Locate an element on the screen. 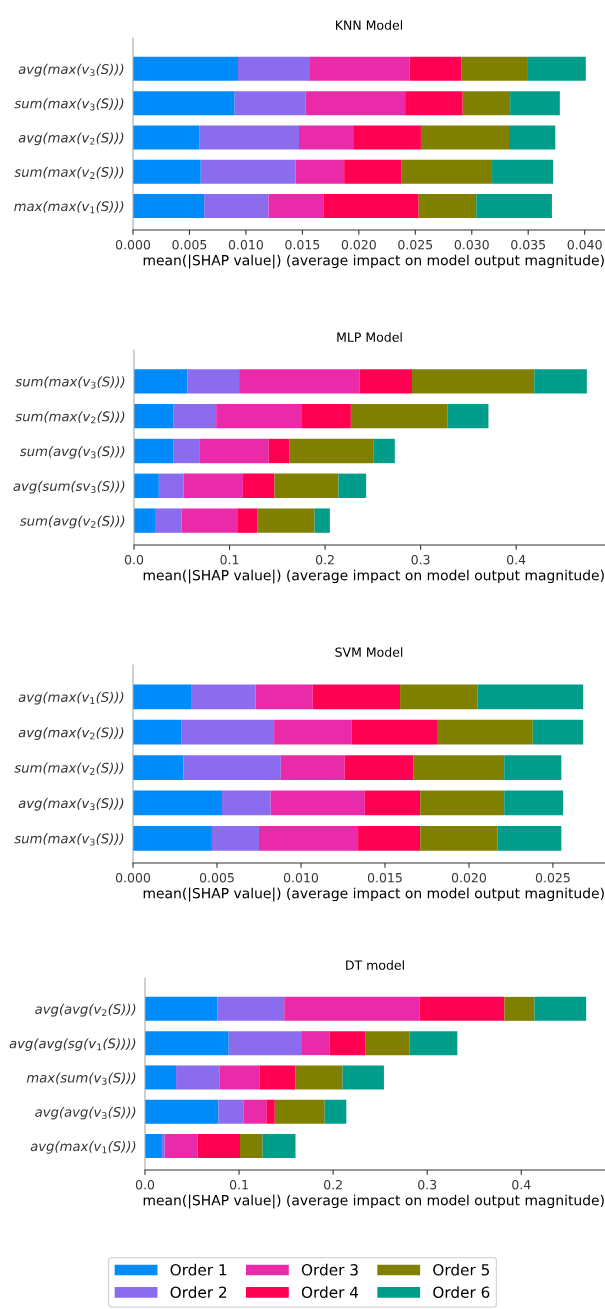  chart-title: SVM Model is located at coordinates (369, 652).